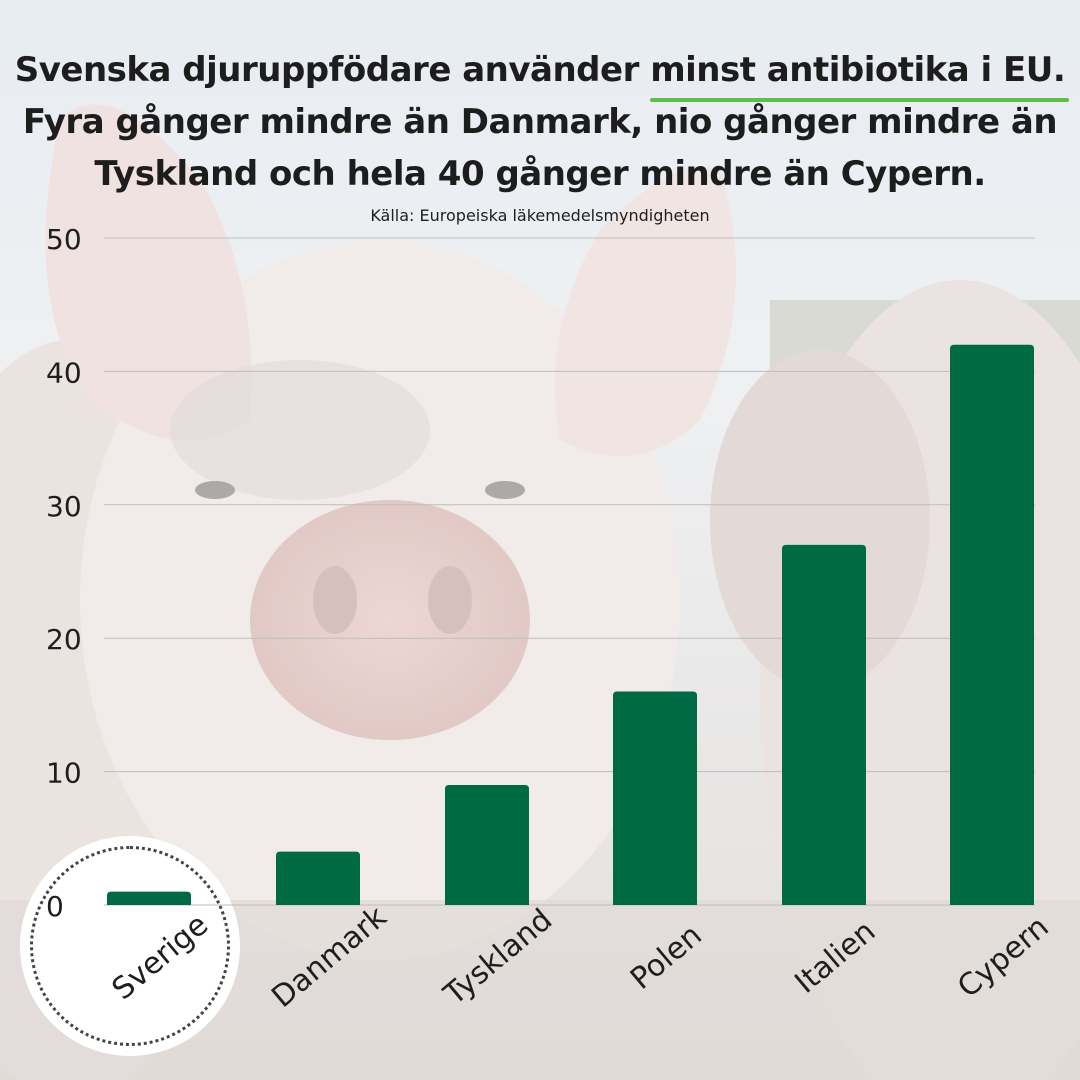 Image resolution: width=1080 pixels, height=1080 pixels. Describe the element at coordinates (498, 957) in the screenshot. I see `x-tick-label-tyskland: Tyskland` at that location.